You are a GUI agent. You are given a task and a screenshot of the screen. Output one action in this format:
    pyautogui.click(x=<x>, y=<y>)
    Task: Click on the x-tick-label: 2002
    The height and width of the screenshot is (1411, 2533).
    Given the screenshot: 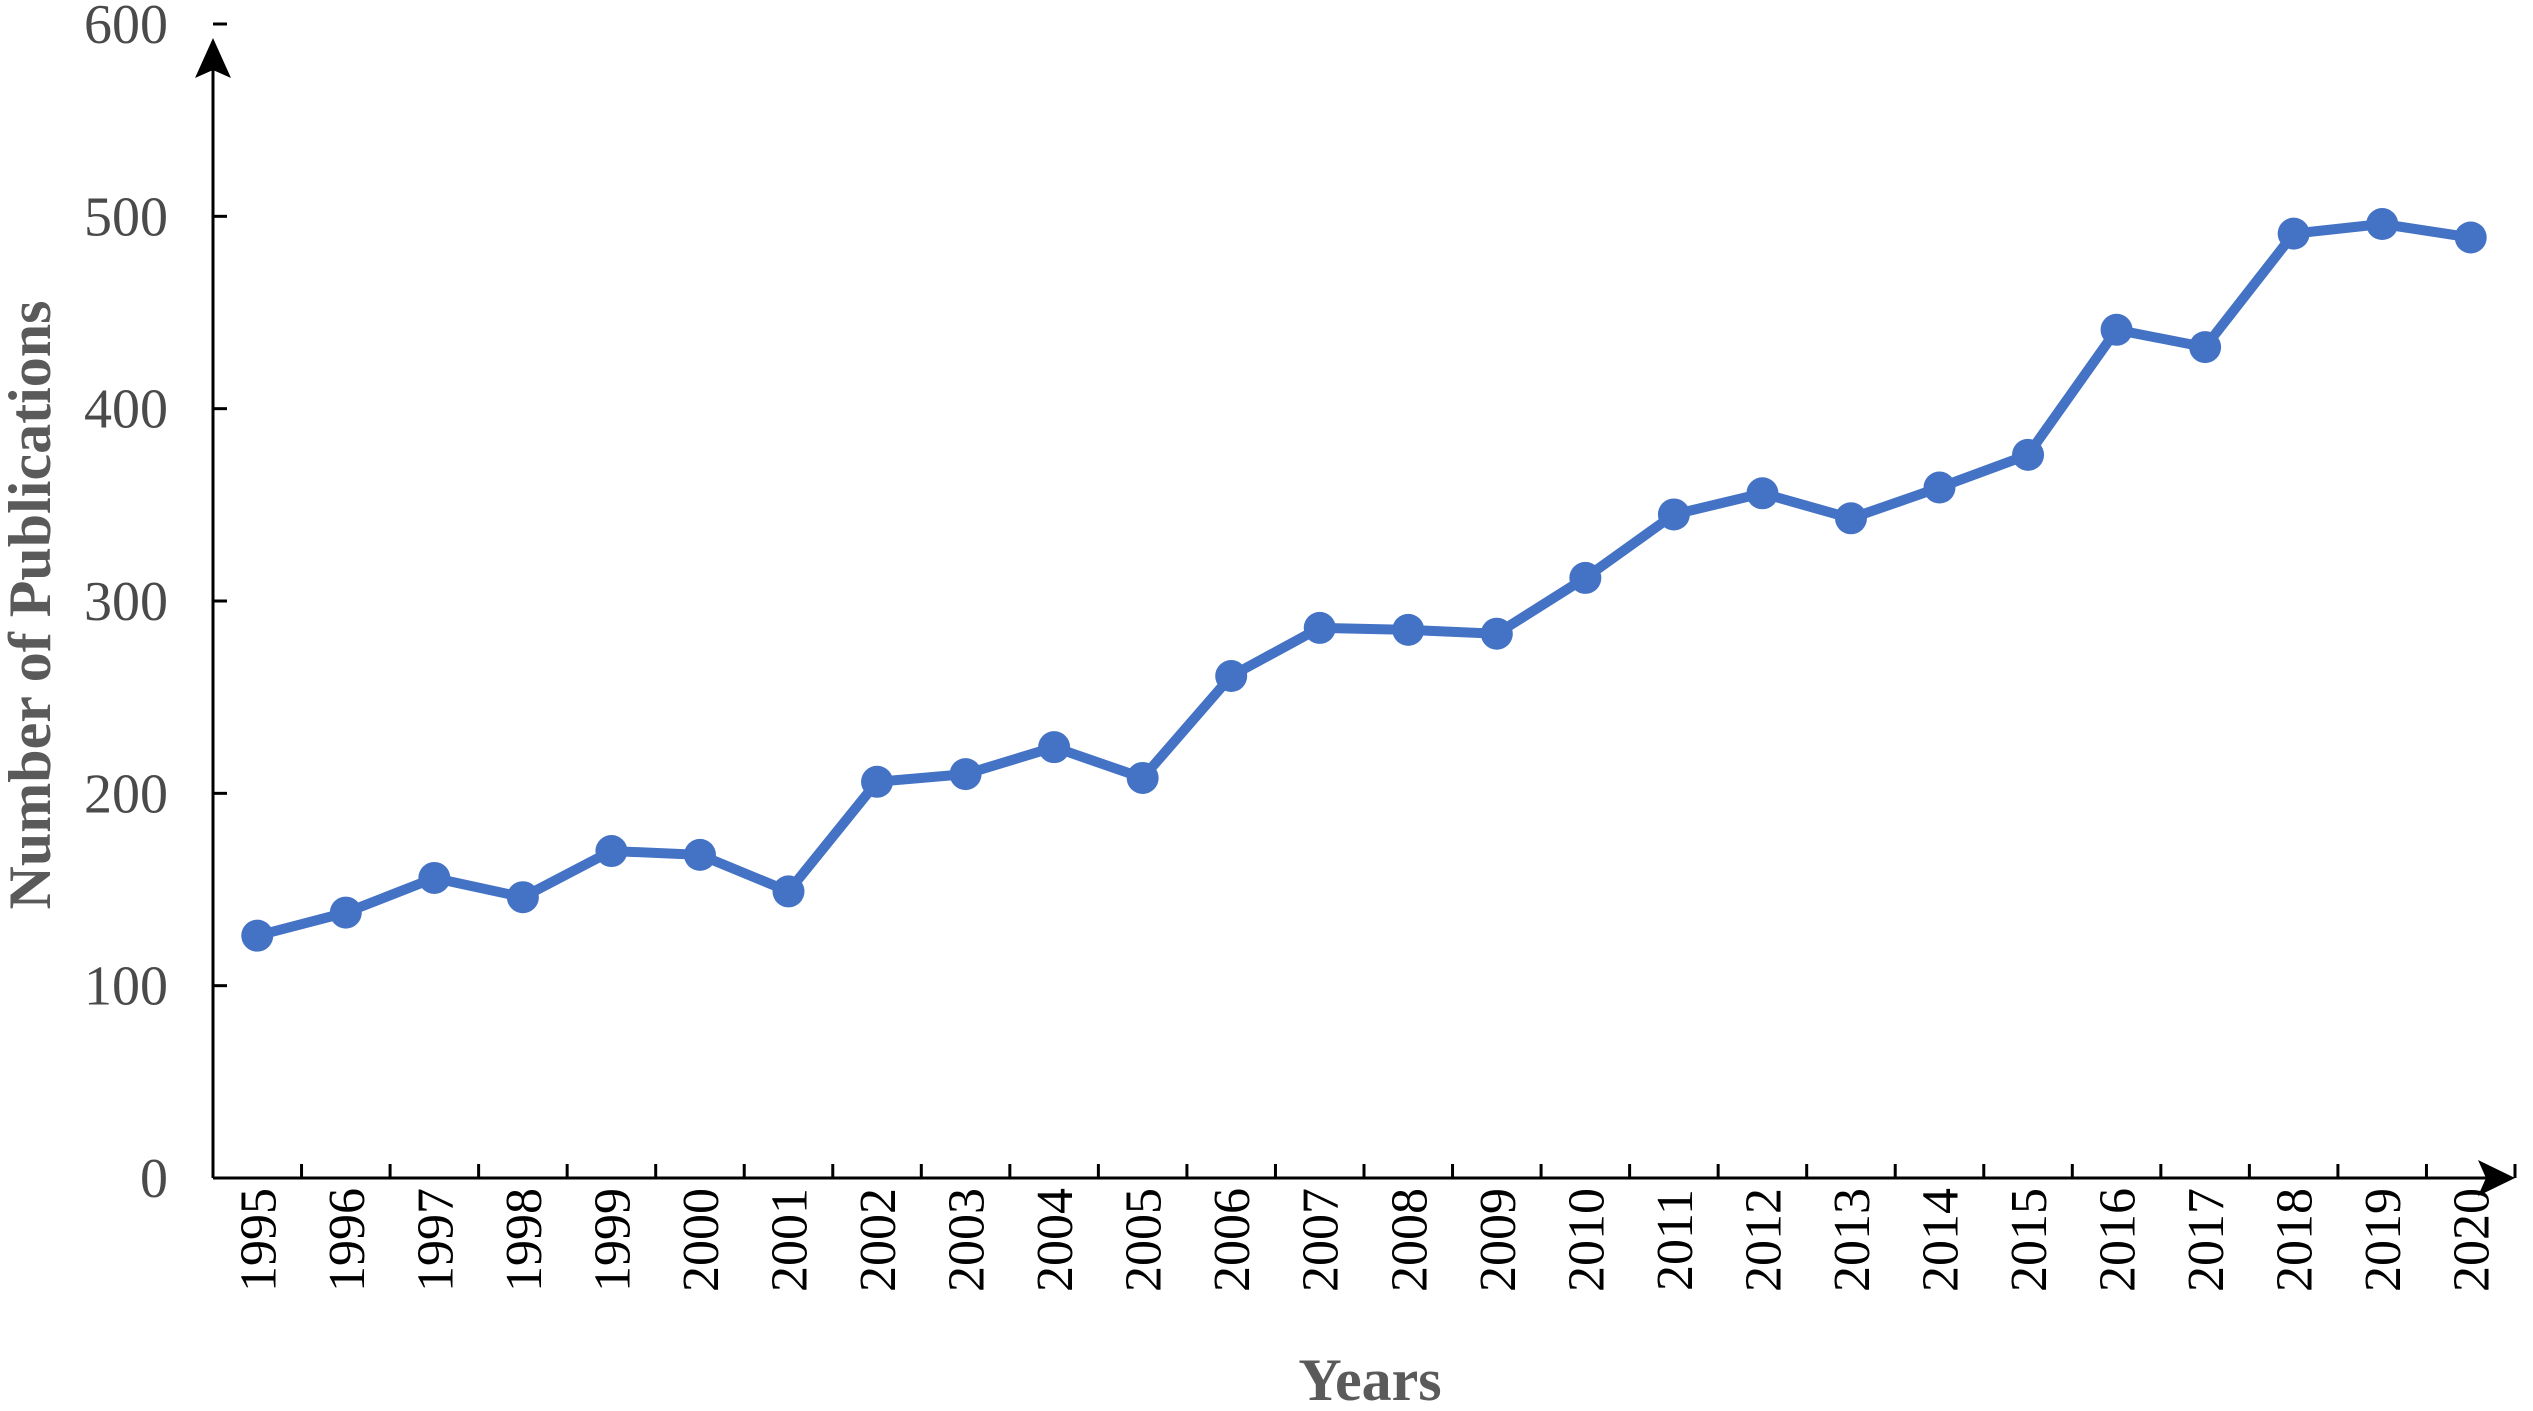 What is the action you would take?
    pyautogui.click(x=878, y=1240)
    